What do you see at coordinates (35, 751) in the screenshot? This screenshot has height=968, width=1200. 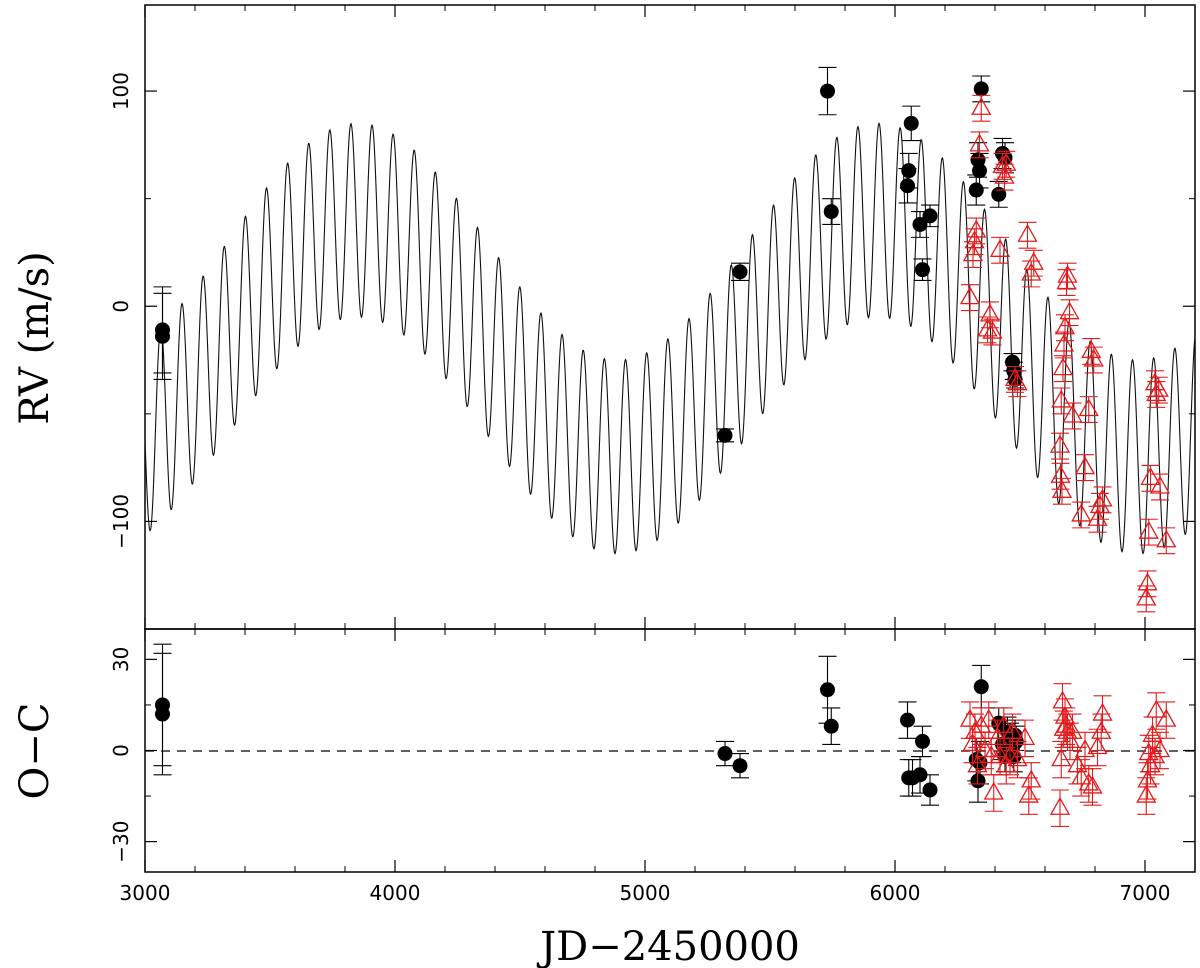 I see `residual-y-axis-label: O−C` at bounding box center [35, 751].